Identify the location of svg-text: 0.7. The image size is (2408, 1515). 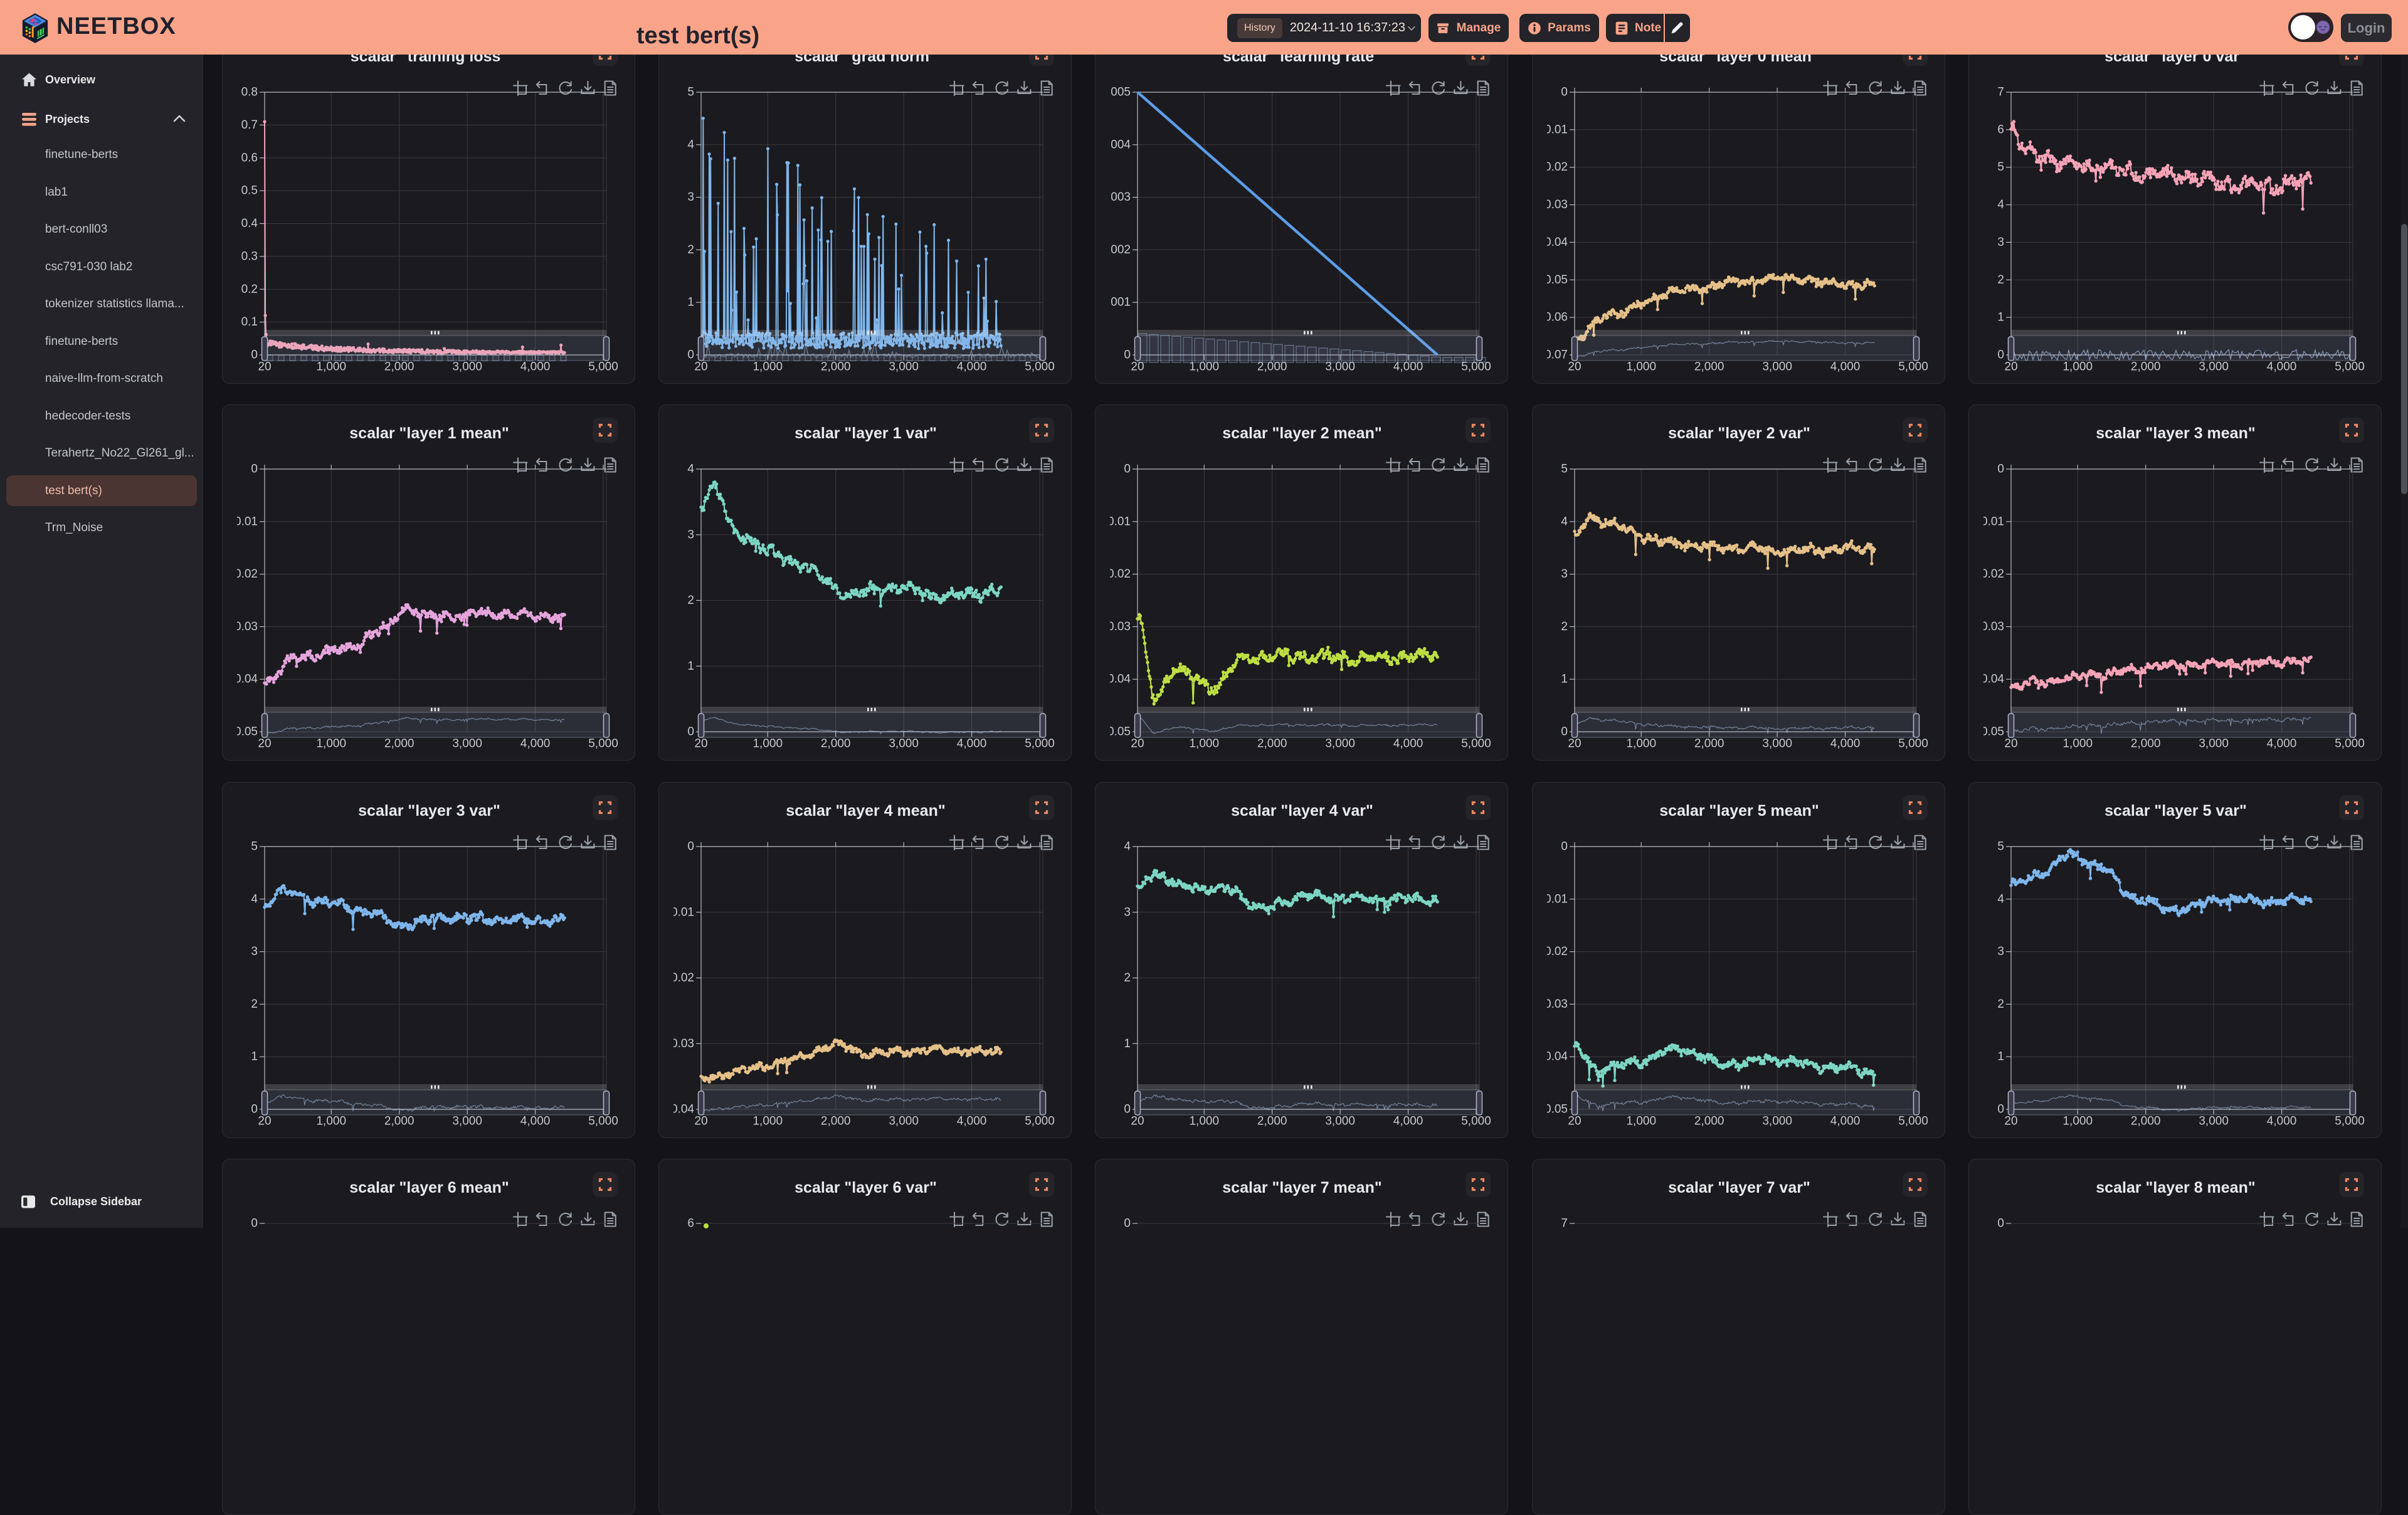
(249, 125).